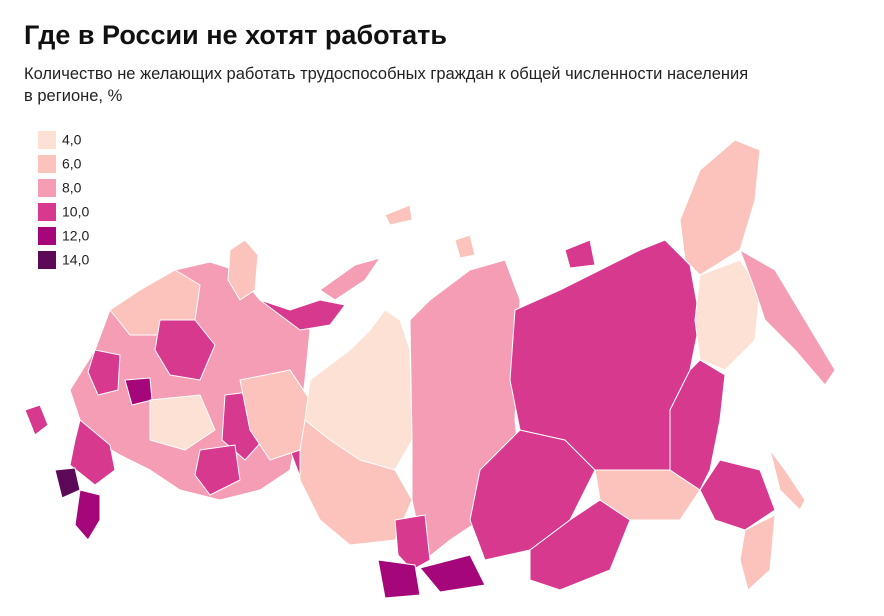 This screenshot has height=616, width=884. Describe the element at coordinates (75, 236) in the screenshot. I see `legend-label: 12,0` at that location.